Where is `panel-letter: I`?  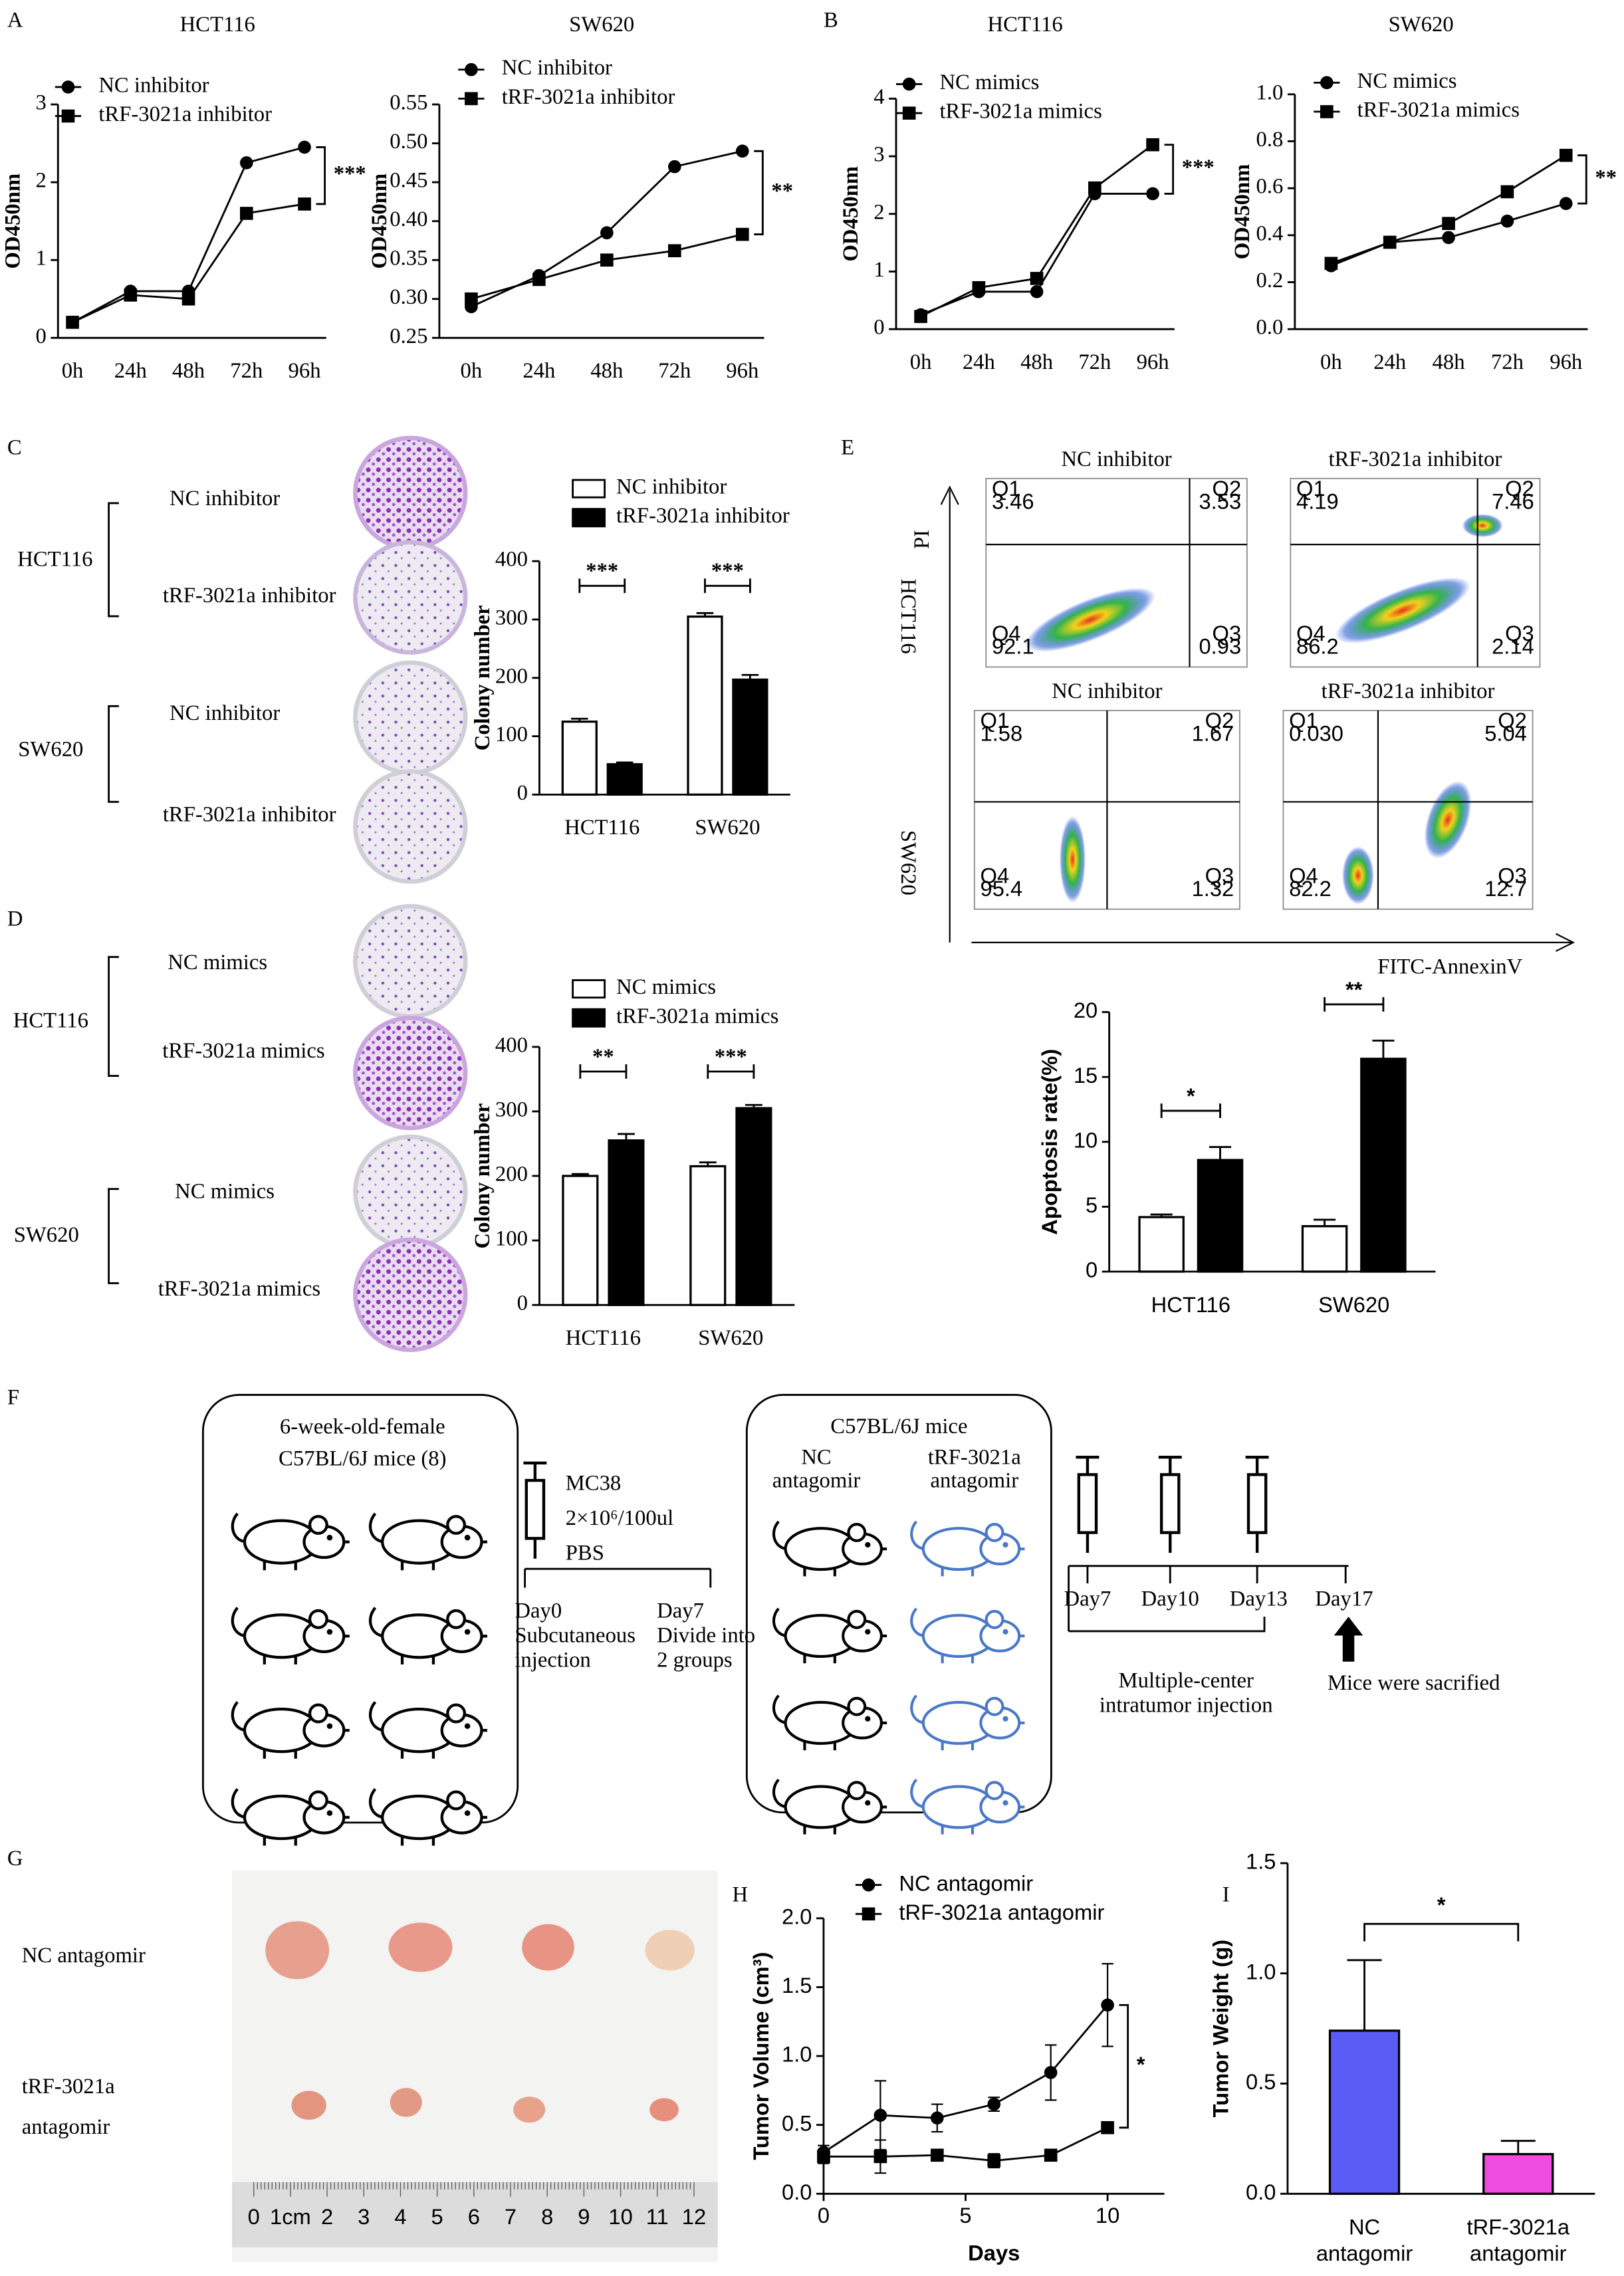
panel-letter: I is located at coordinates (1226, 1895).